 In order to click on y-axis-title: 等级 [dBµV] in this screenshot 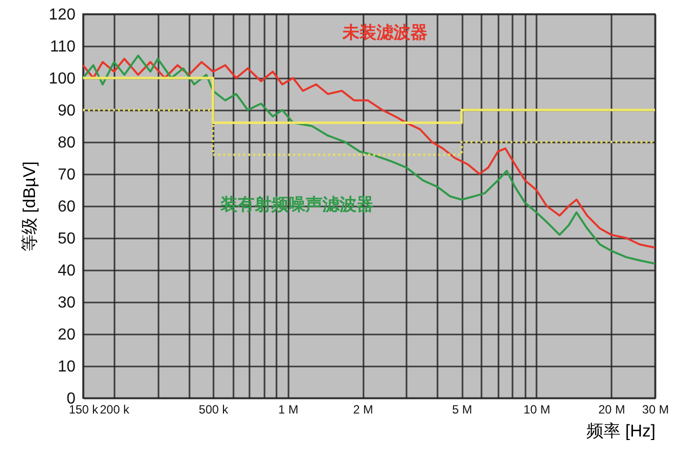, I will do `click(29, 206)`.